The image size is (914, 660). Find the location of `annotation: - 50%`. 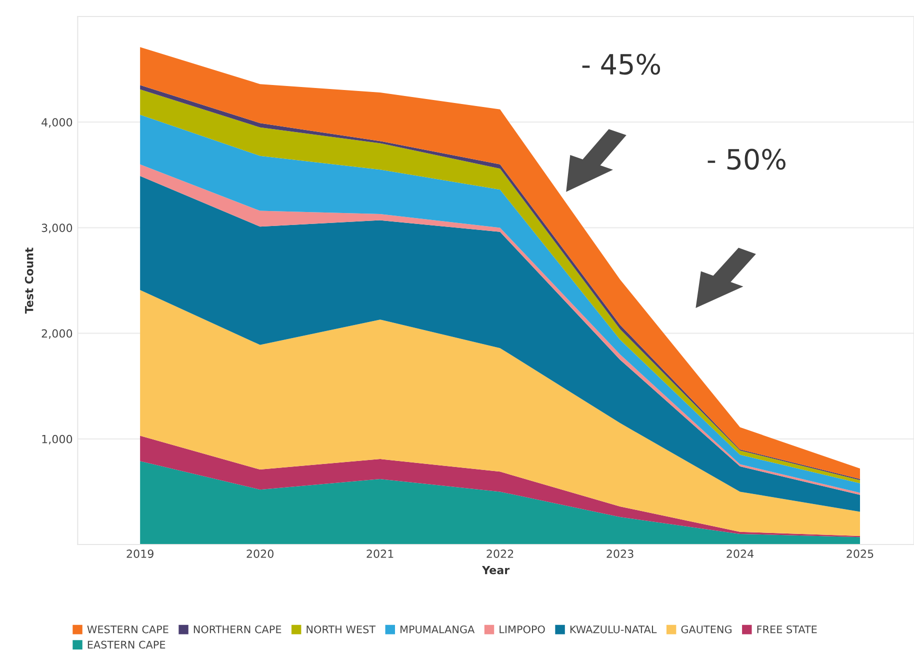

annotation: - 50% is located at coordinates (747, 159).